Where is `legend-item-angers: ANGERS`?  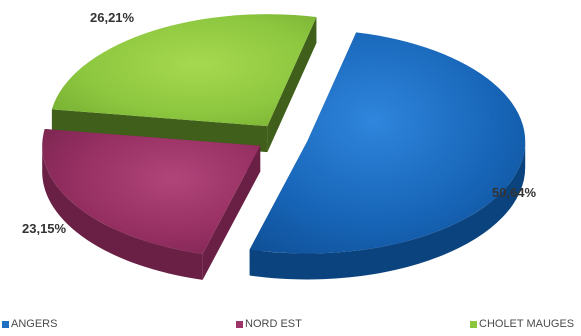 legend-item-angers: ANGERS is located at coordinates (29, 324).